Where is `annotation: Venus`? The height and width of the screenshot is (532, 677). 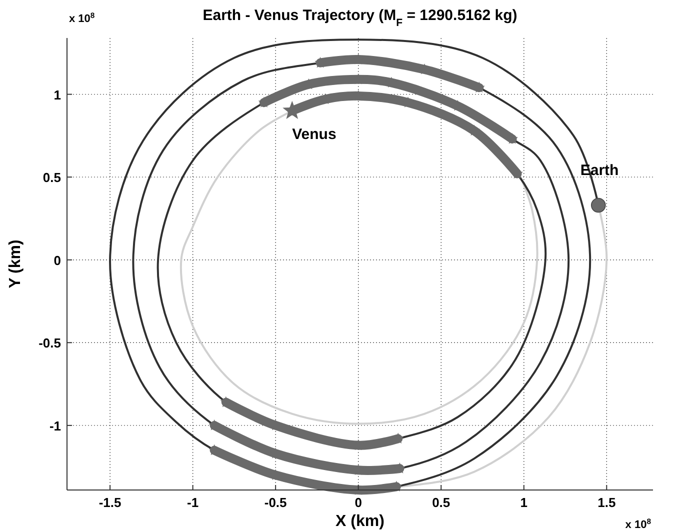 annotation: Venus is located at coordinates (314, 134).